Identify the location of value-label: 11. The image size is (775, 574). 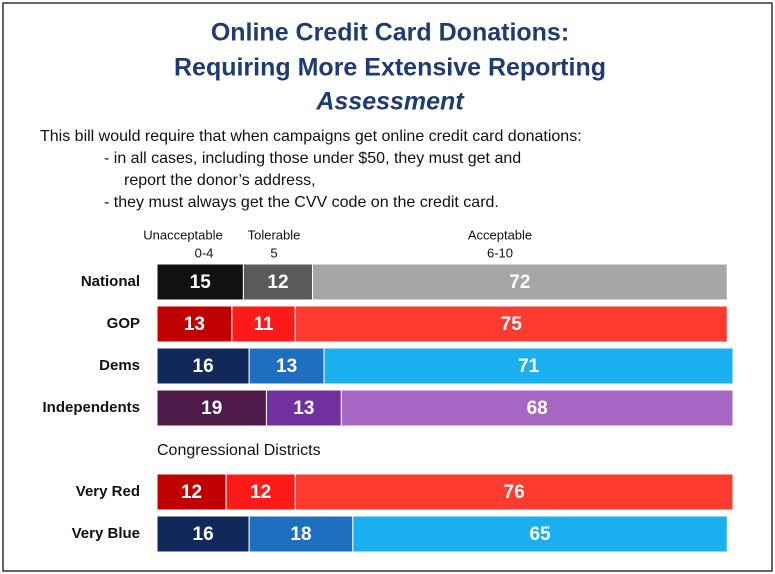
(264, 324).